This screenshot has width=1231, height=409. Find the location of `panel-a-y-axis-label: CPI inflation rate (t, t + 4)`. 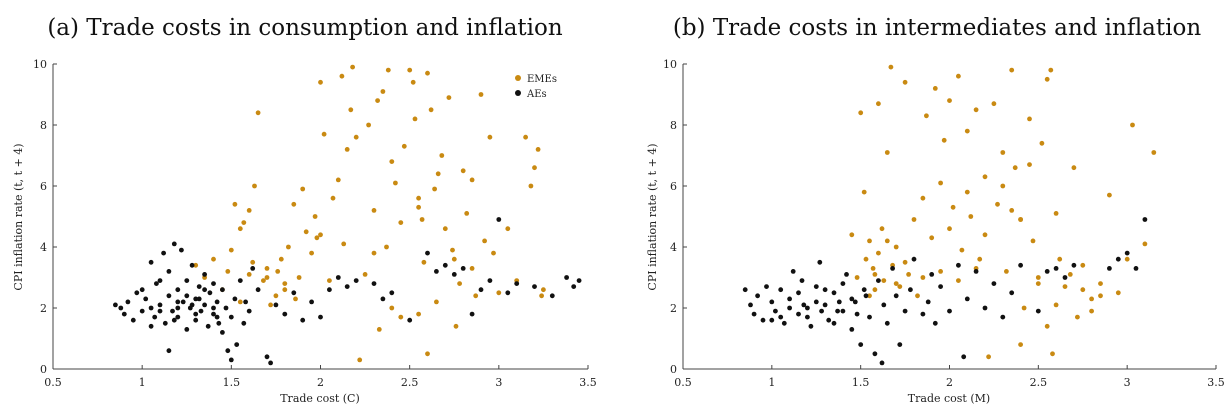

panel-a-y-axis-label: CPI inflation rate (t, t + 4) is located at coordinates (18, 216).